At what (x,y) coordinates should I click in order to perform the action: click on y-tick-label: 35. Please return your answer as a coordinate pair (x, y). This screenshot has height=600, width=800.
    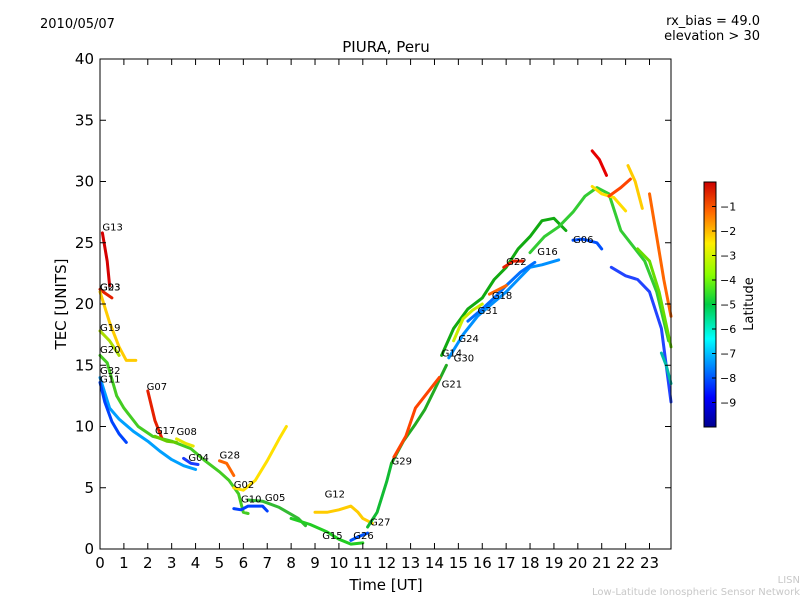
    Looking at the image, I should click on (84, 120).